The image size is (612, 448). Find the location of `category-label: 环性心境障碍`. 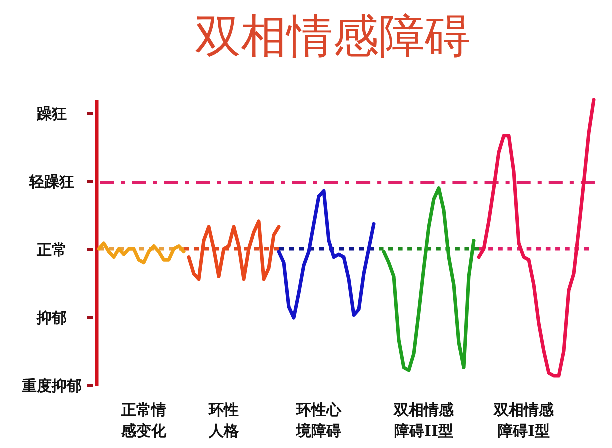

category-label: 环性心境障碍 is located at coordinates (319, 420).